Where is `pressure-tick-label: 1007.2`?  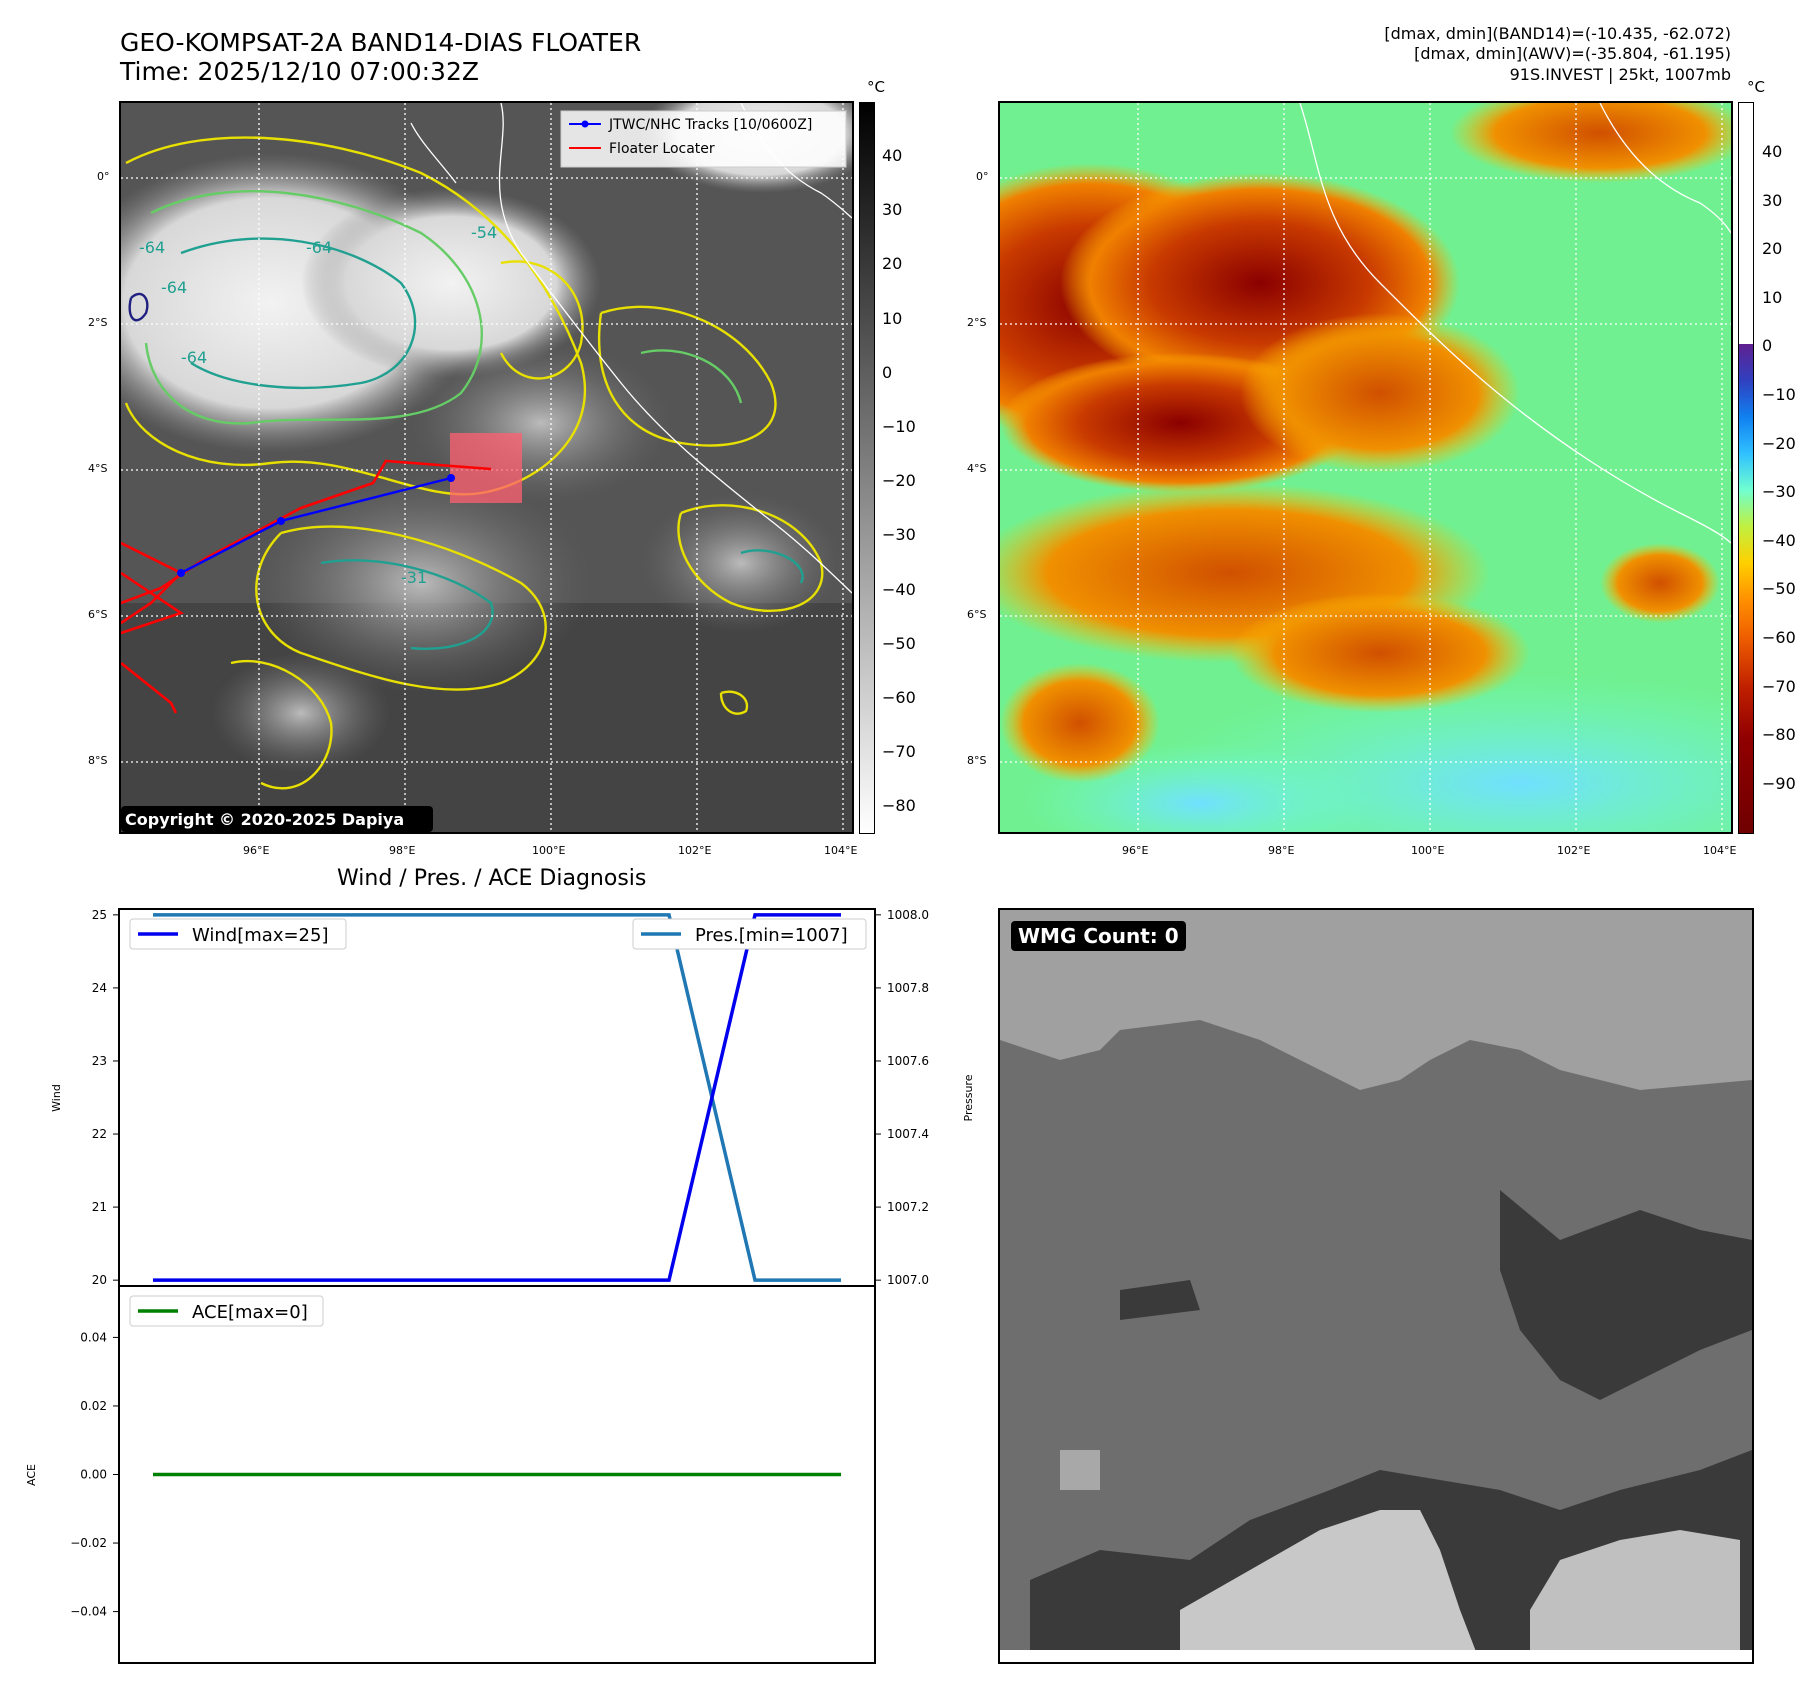 pressure-tick-label: 1007.2 is located at coordinates (908, 1207).